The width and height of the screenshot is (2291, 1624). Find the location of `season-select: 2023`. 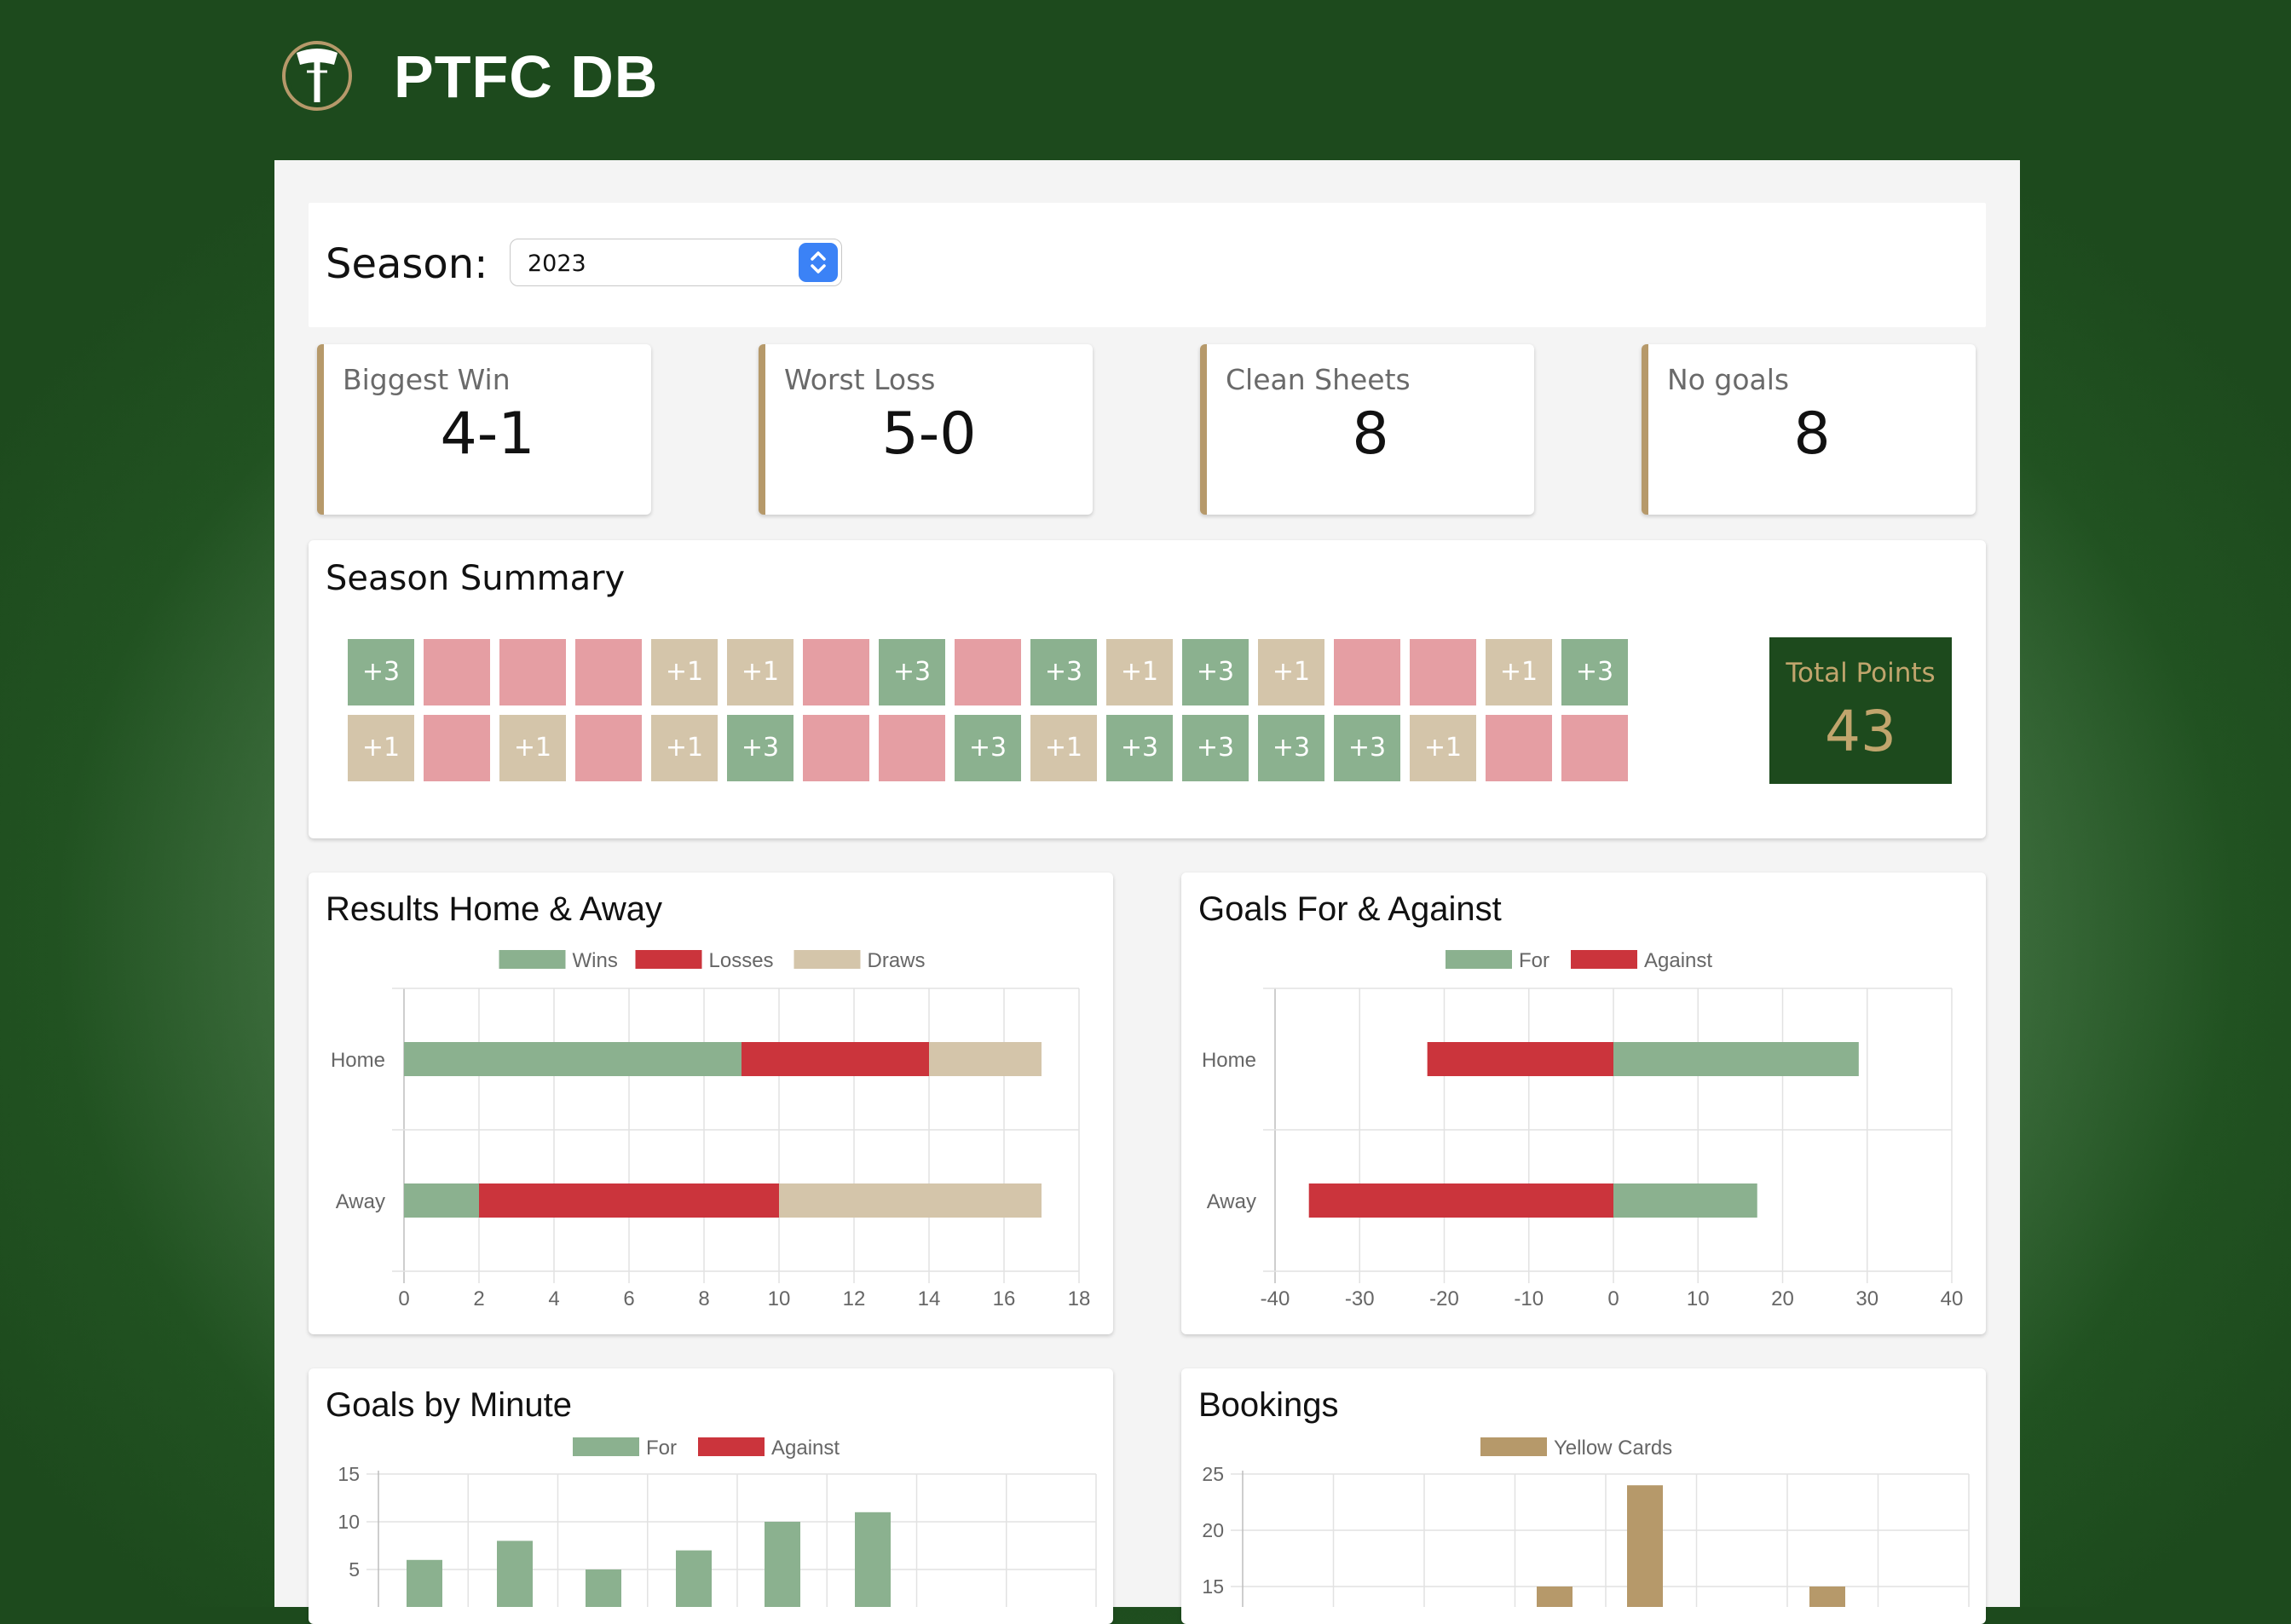

season-select: 2023 is located at coordinates (676, 262).